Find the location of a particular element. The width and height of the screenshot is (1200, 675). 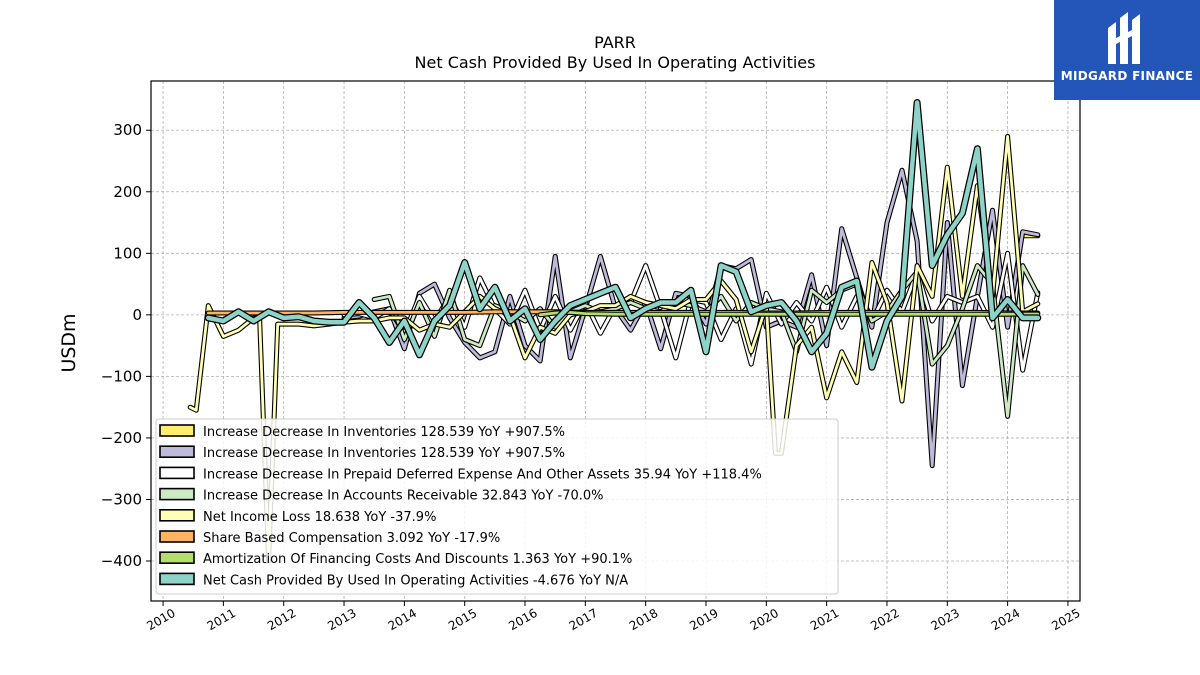

x-tick-label: 2021 is located at coordinates (824, 619).